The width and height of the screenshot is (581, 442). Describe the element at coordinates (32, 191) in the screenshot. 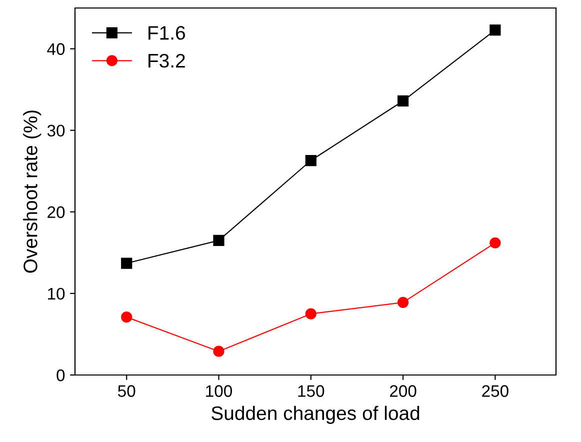

I see `y-axis-title: Overshoot rate (%)` at that location.